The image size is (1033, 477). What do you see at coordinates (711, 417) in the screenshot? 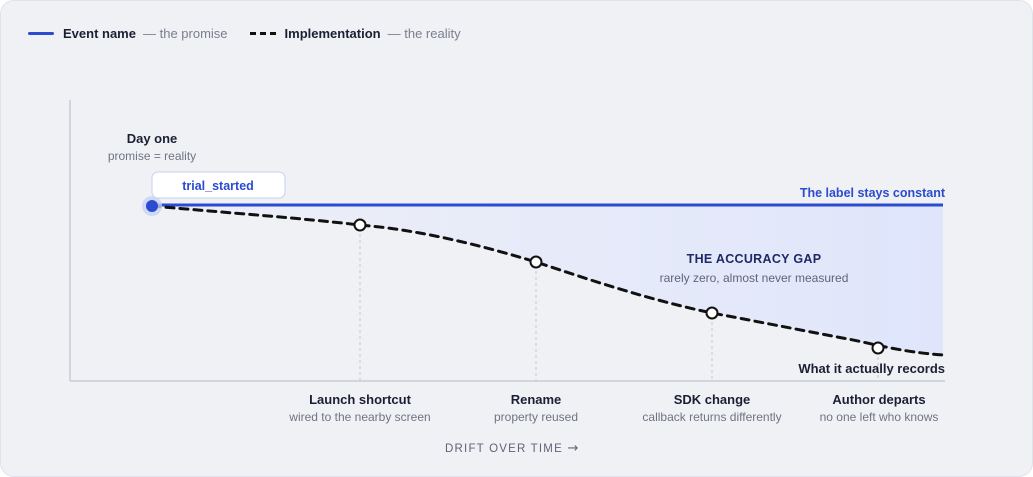
I see `milestone-subtitle-sdk-change: callback returns differently` at bounding box center [711, 417].